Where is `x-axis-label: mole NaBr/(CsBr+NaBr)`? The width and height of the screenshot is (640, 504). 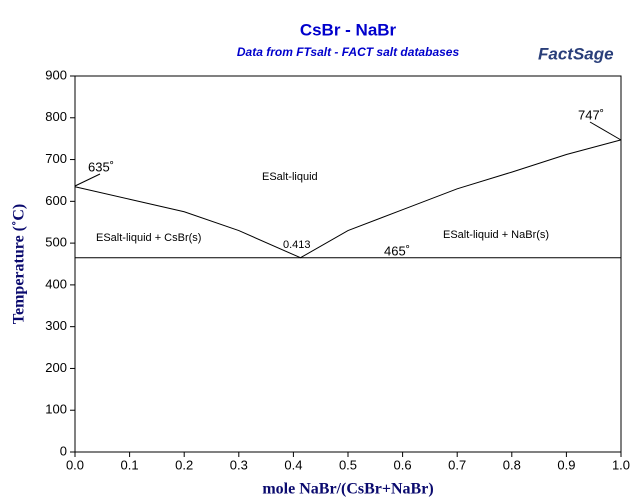
x-axis-label: mole NaBr/(CsBr+NaBr) is located at coordinates (347, 489).